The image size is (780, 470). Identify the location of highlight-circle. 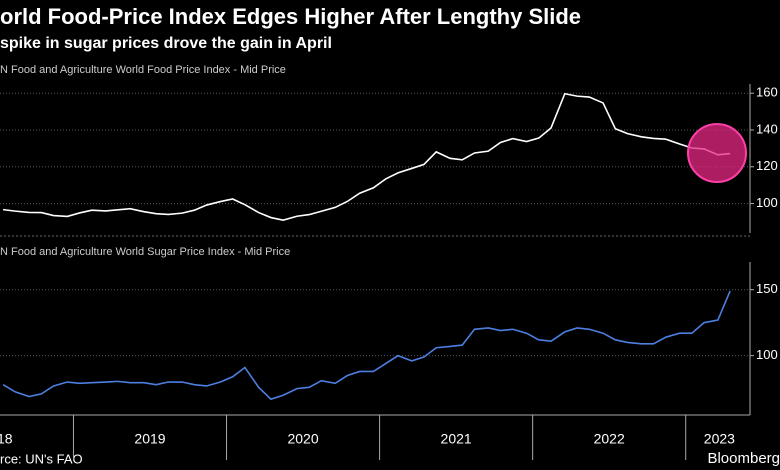
(717, 153).